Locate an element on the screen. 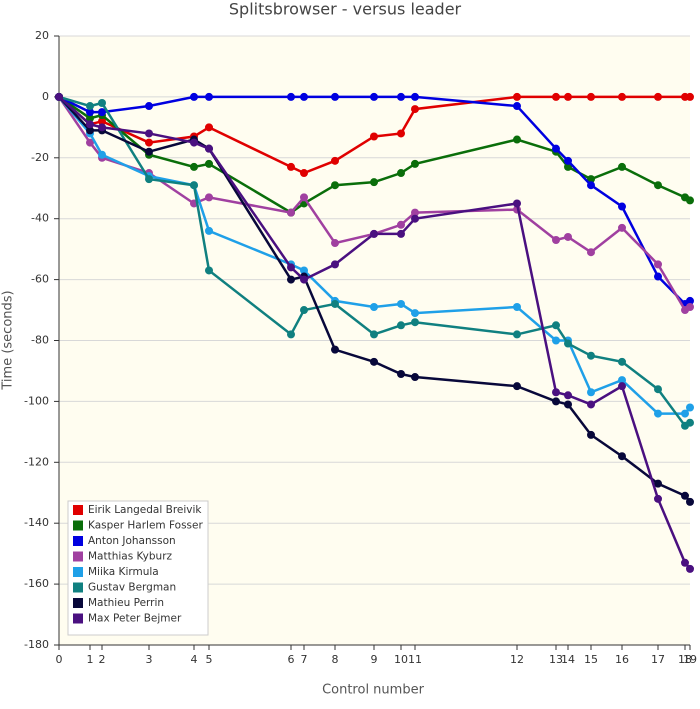 Image resolution: width=700 pixels, height=709 pixels. x-tick-label: 12 is located at coordinates (517, 659).